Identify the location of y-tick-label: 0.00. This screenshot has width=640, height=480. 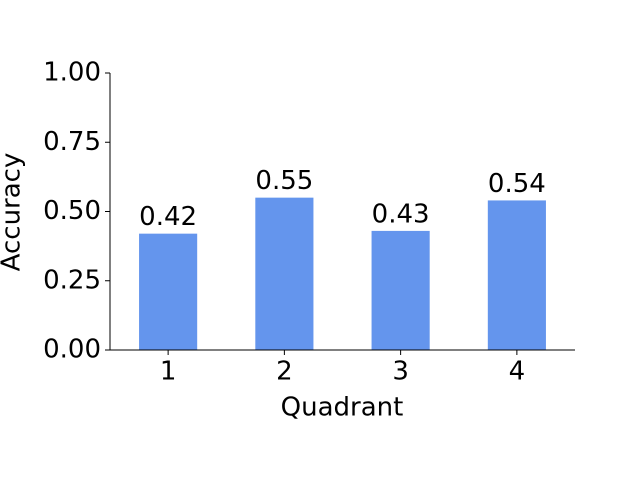
(72, 350).